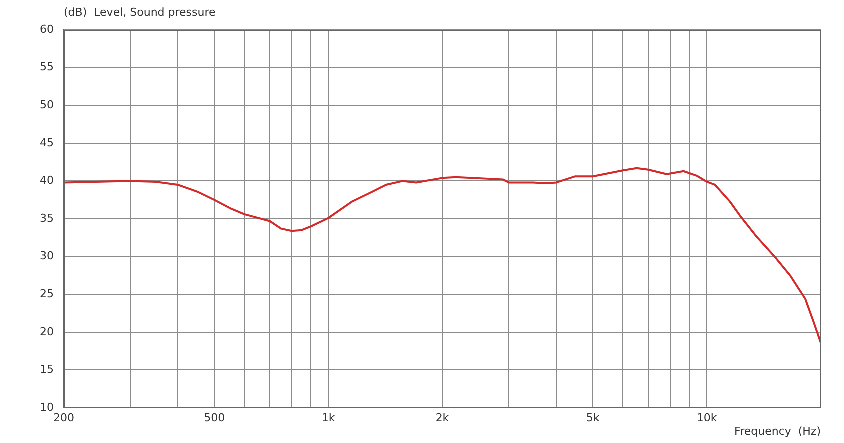  What do you see at coordinates (593, 417) in the screenshot?
I see `x-tick-label: 5k` at bounding box center [593, 417].